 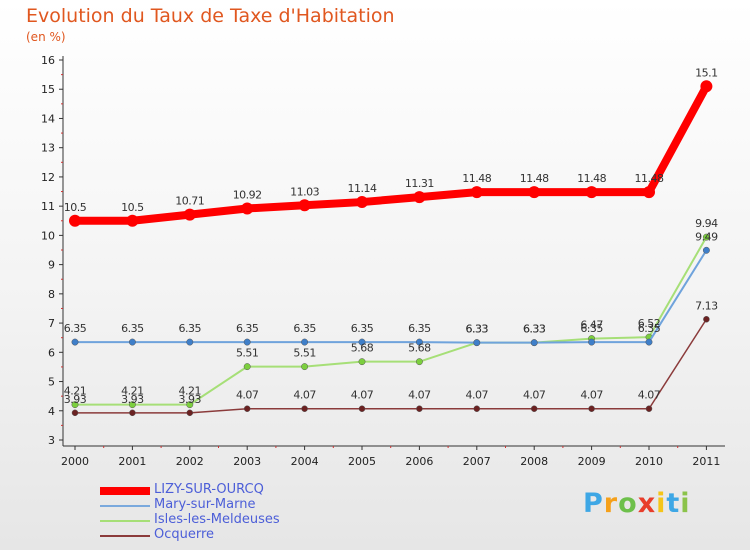 What do you see at coordinates (706, 223) in the screenshot?
I see `data-label: 9.94` at bounding box center [706, 223].